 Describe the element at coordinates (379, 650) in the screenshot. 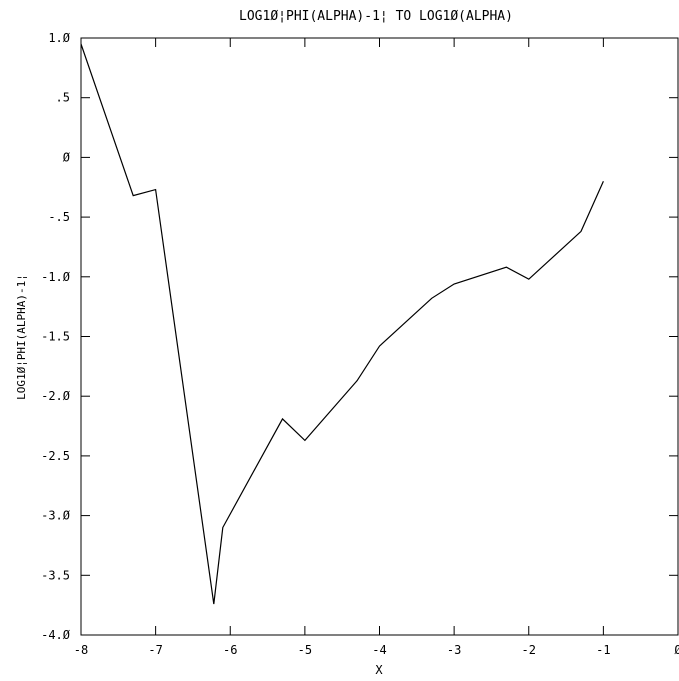

I see `x-tick-label: -4` at that location.